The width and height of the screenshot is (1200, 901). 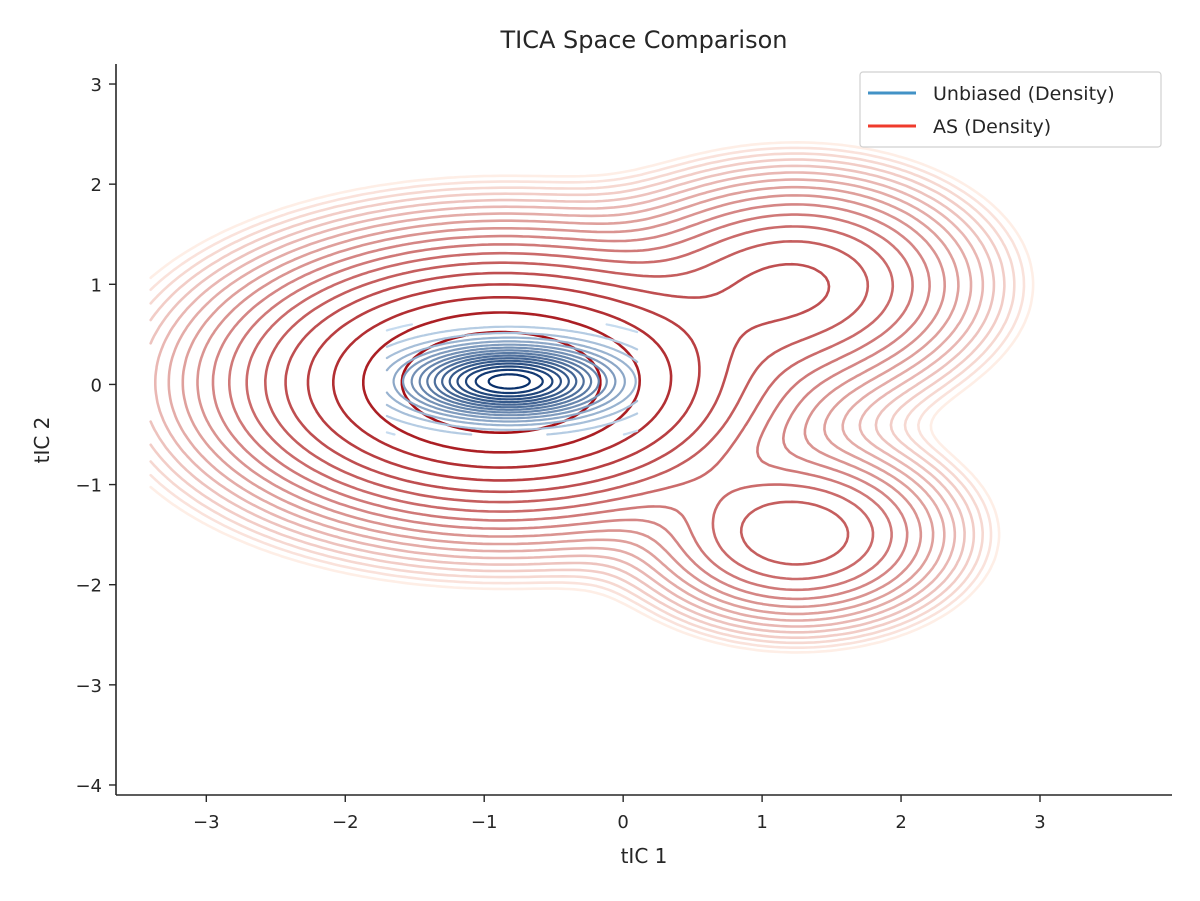 What do you see at coordinates (644, 856) in the screenshot?
I see `x-axis-label: tIC 1` at bounding box center [644, 856].